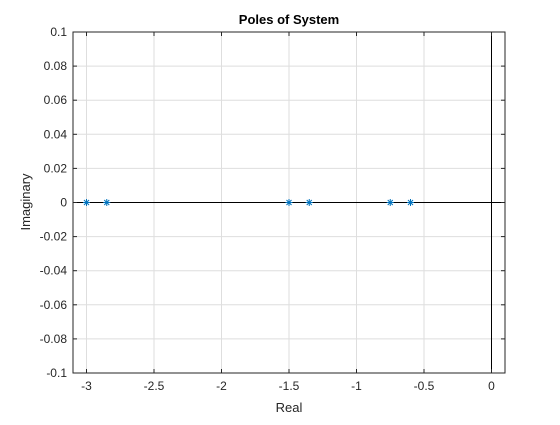 This screenshot has width=560, height=425. Describe the element at coordinates (289, 407) in the screenshot. I see `x-axis-label: Real` at that location.